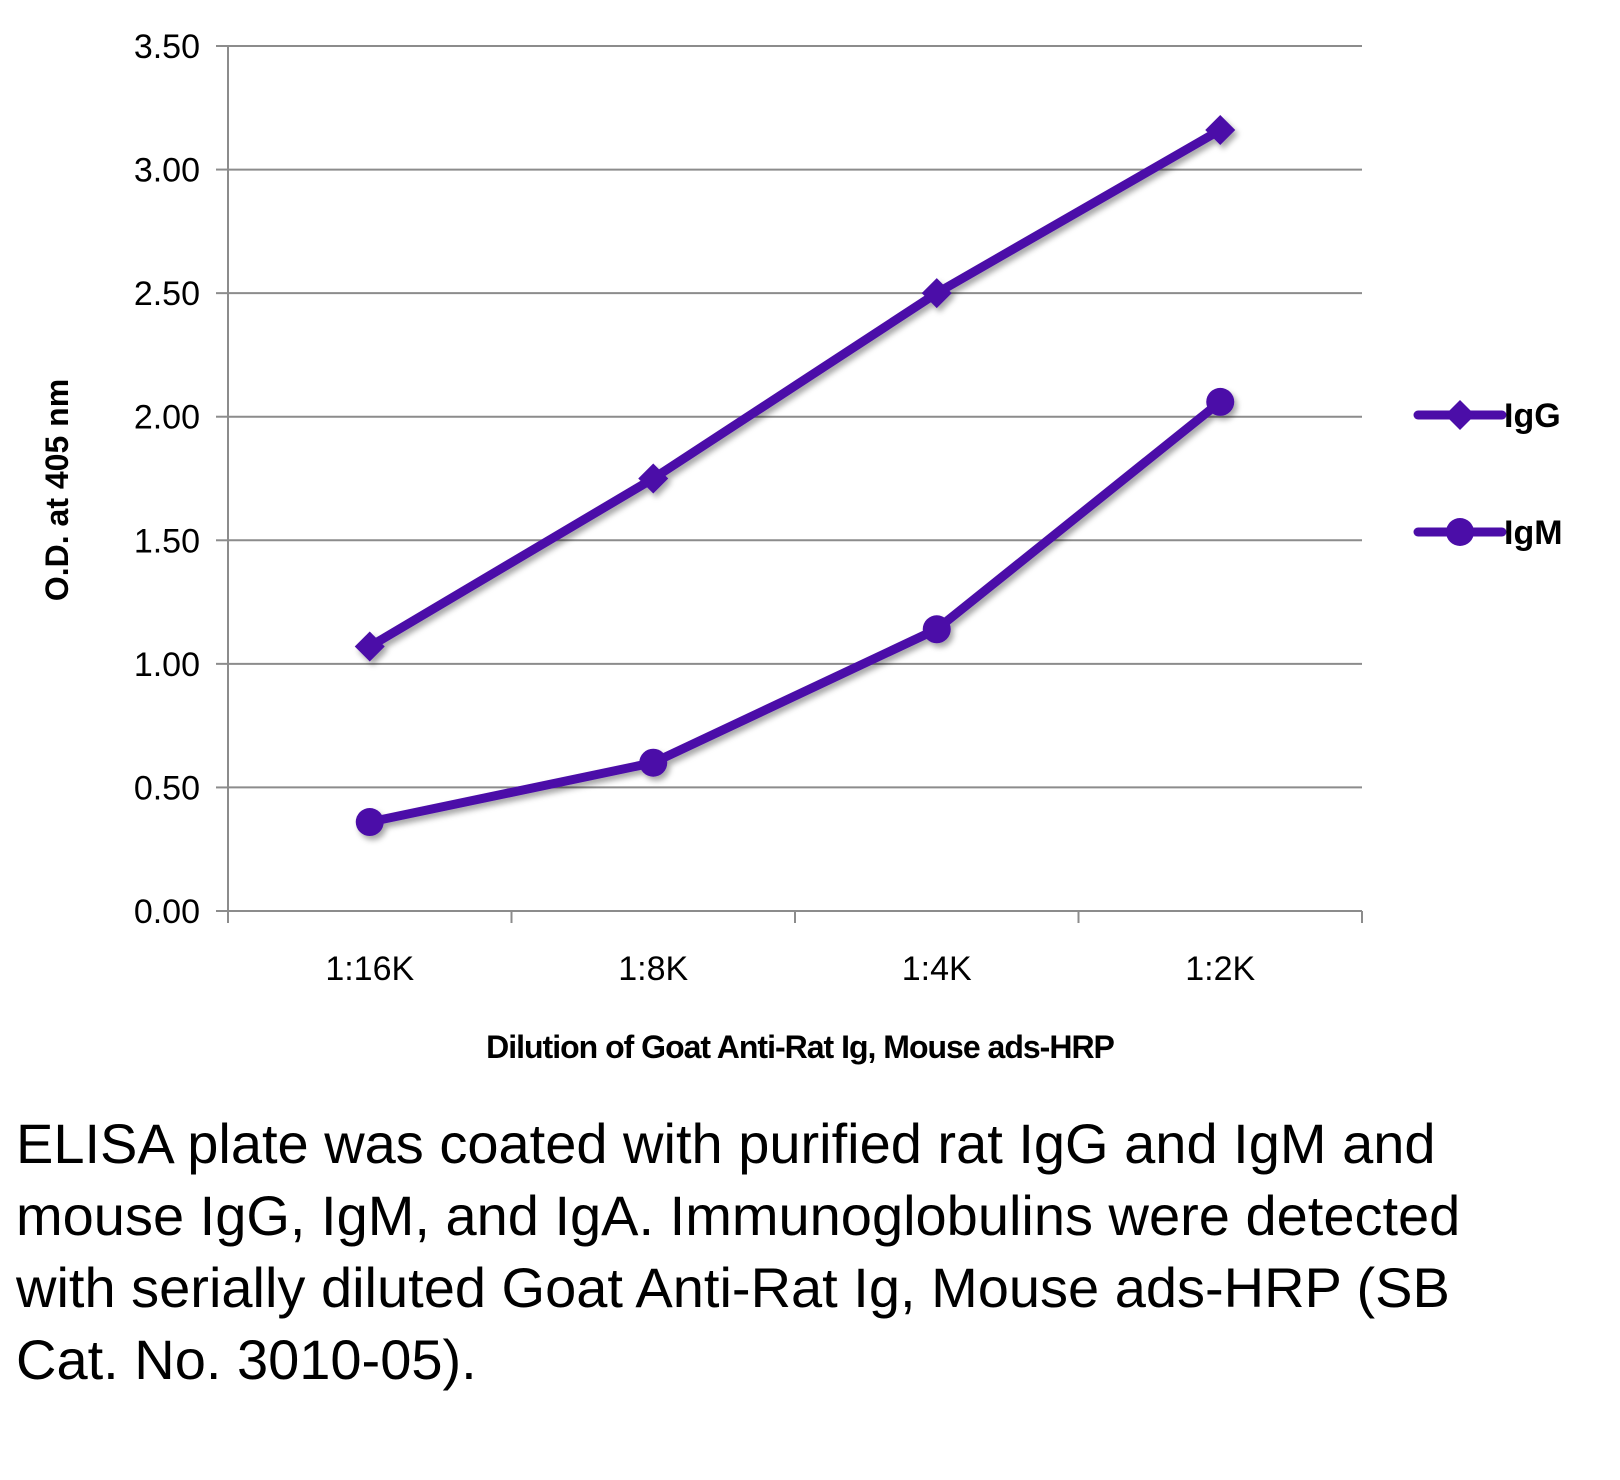 This screenshot has width=1620, height=1480. Describe the element at coordinates (1488, 474) in the screenshot. I see `legend: IgG IgM` at that location.